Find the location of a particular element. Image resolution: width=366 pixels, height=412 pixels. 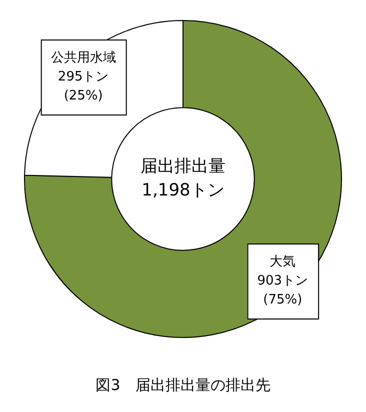

data-label: 903トン (75%) is located at coordinates (282, 290).